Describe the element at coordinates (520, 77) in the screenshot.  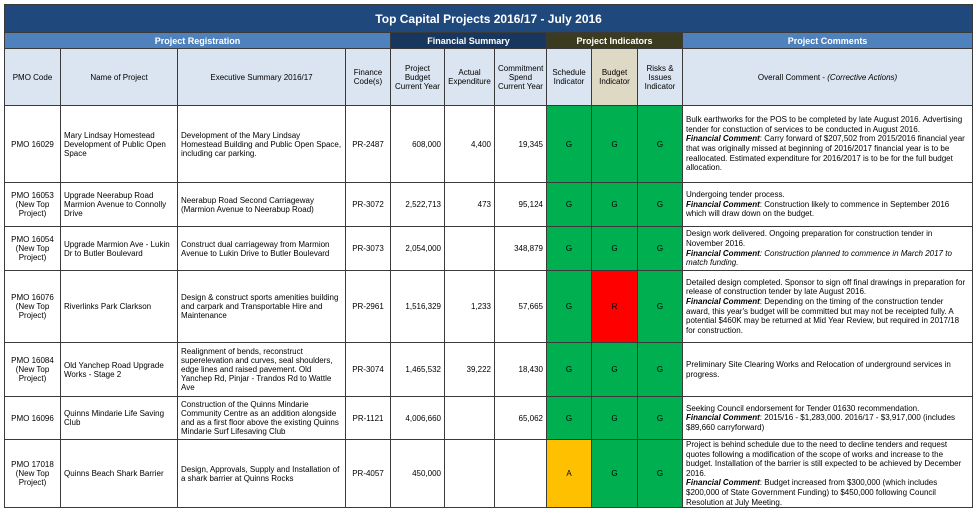
I see `header-commitment: Commitment Spend Current Year` at that location.